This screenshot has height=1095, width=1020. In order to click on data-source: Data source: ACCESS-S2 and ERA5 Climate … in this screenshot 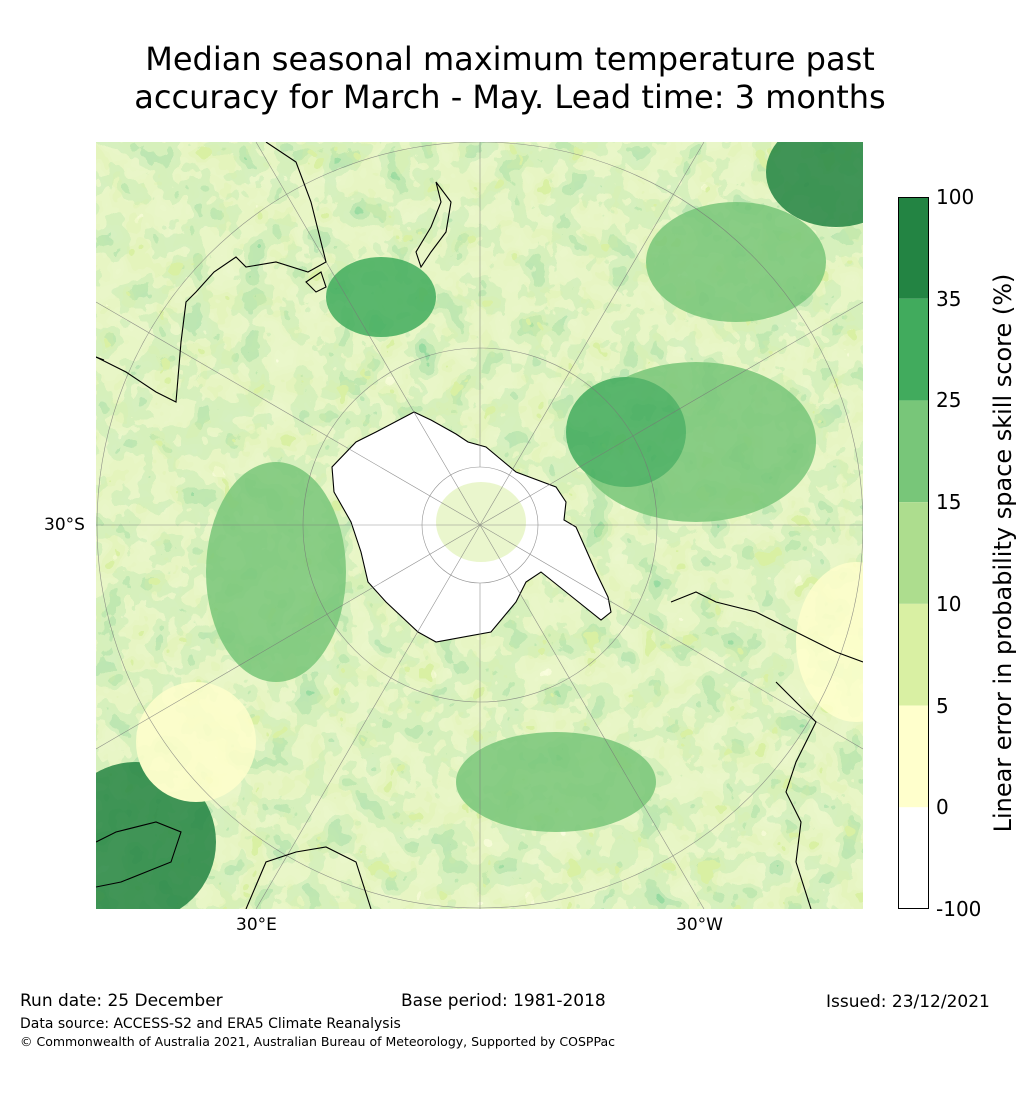, I will do `click(210, 1024)`.